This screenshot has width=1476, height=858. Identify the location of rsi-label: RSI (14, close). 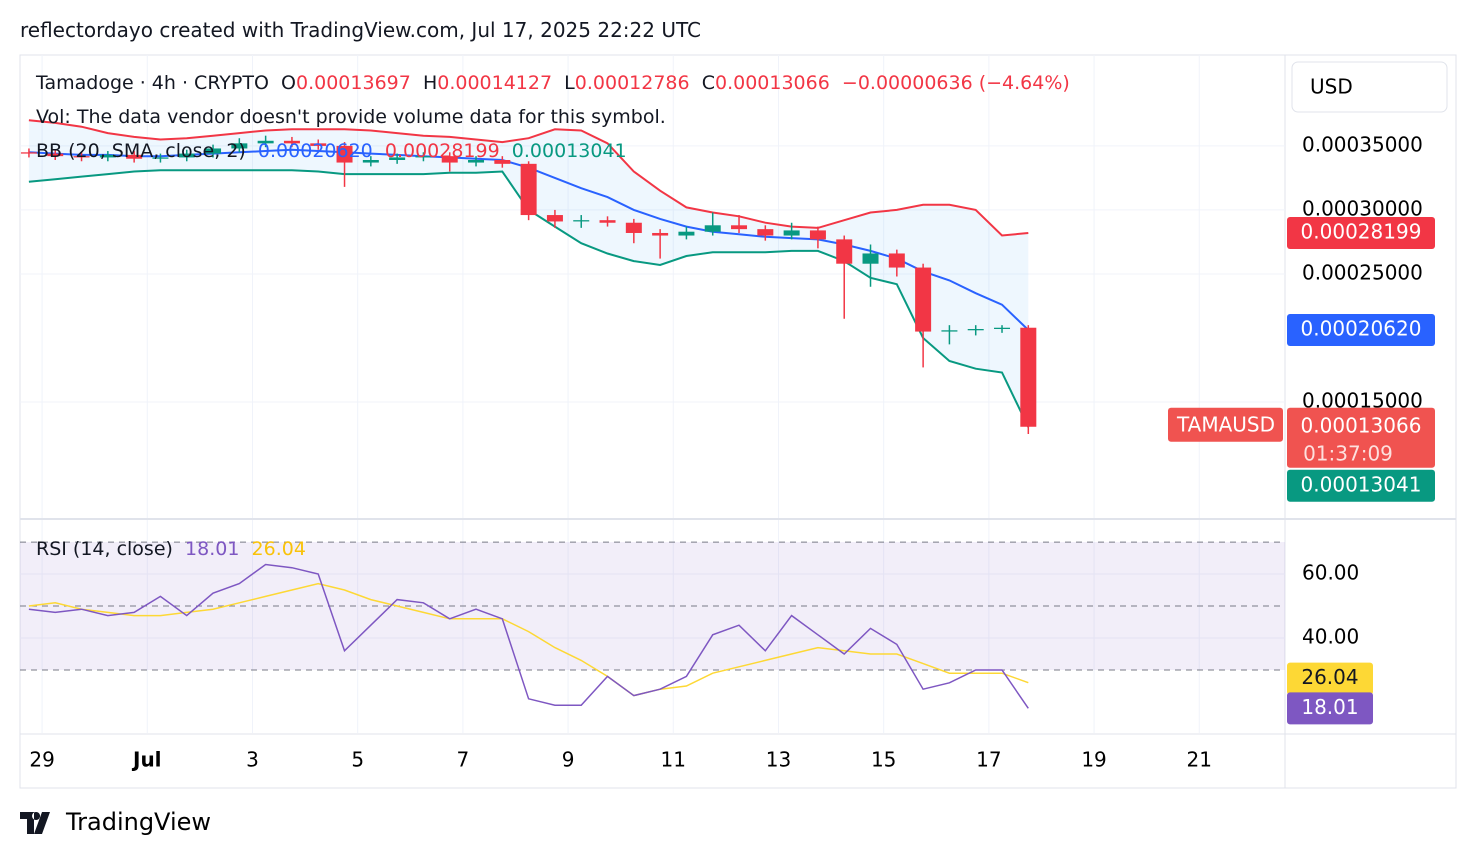
(104, 549).